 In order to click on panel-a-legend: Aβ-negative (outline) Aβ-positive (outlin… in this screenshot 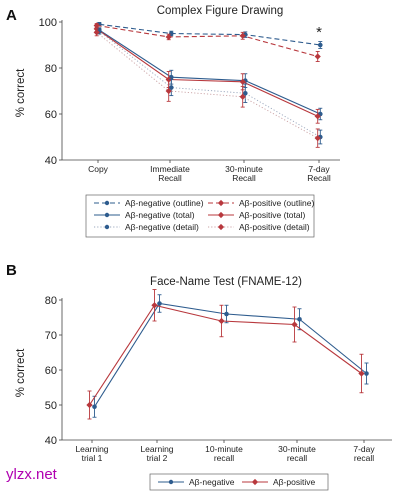, I will do `click(200, 216)`.